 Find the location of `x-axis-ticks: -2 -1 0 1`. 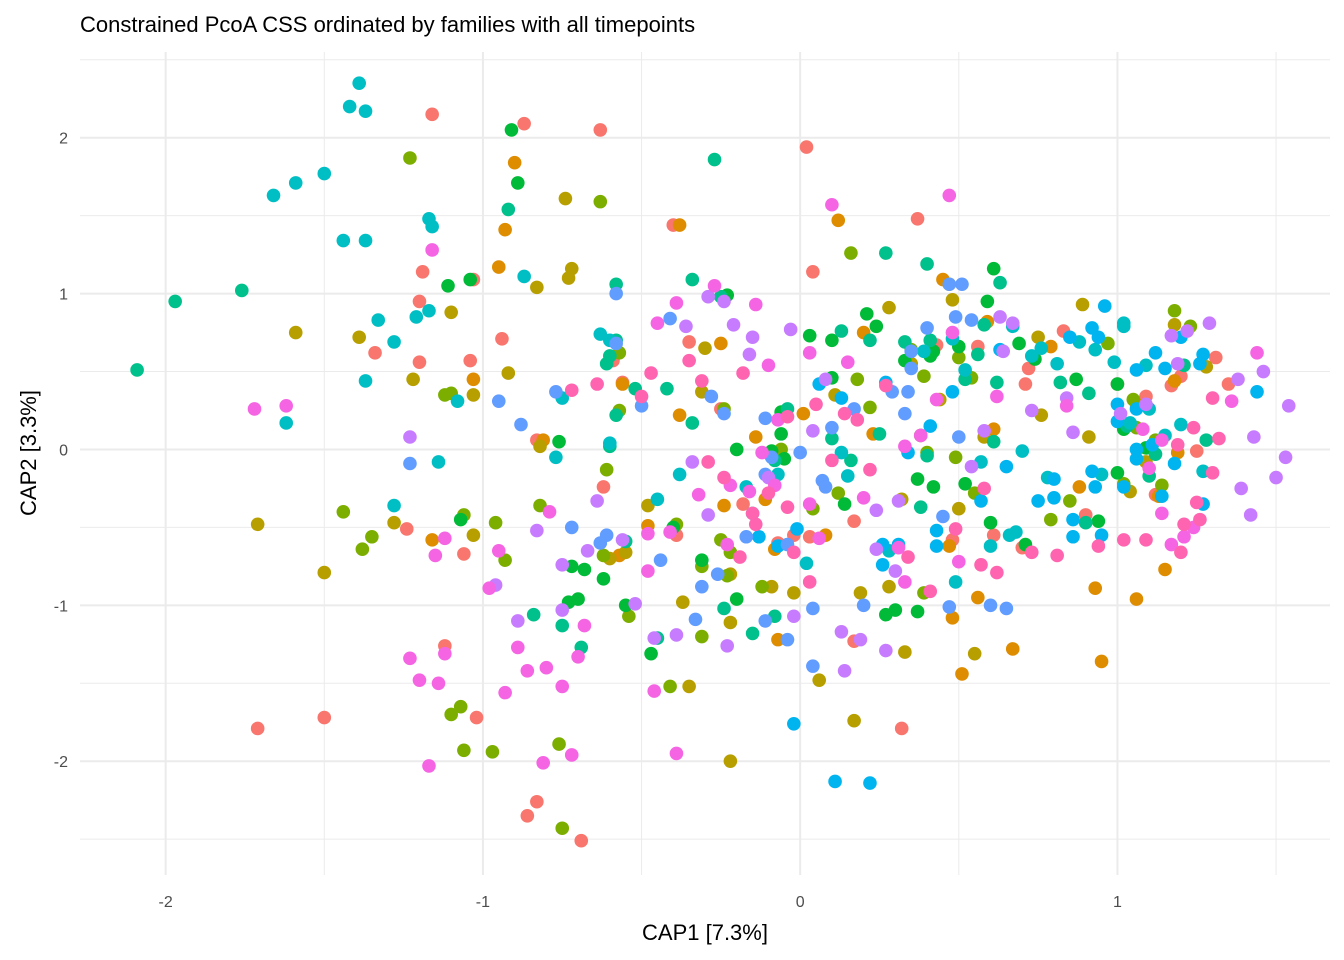

x-axis-ticks: -2 -1 0 1 is located at coordinates (640, 902).